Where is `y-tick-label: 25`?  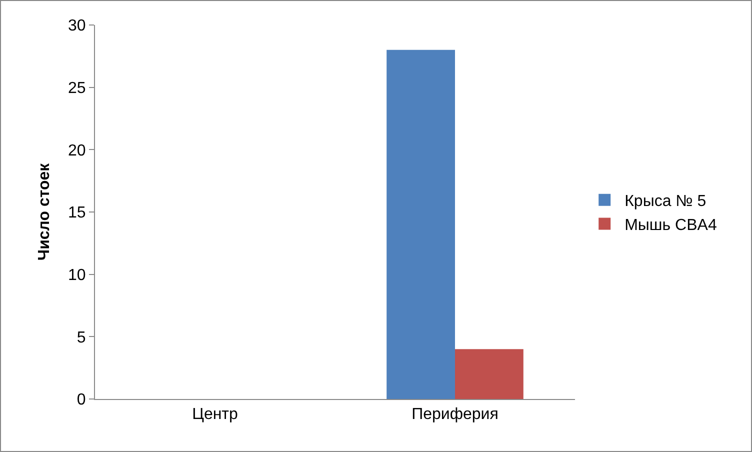 y-tick-label: 25 is located at coordinates (77, 88).